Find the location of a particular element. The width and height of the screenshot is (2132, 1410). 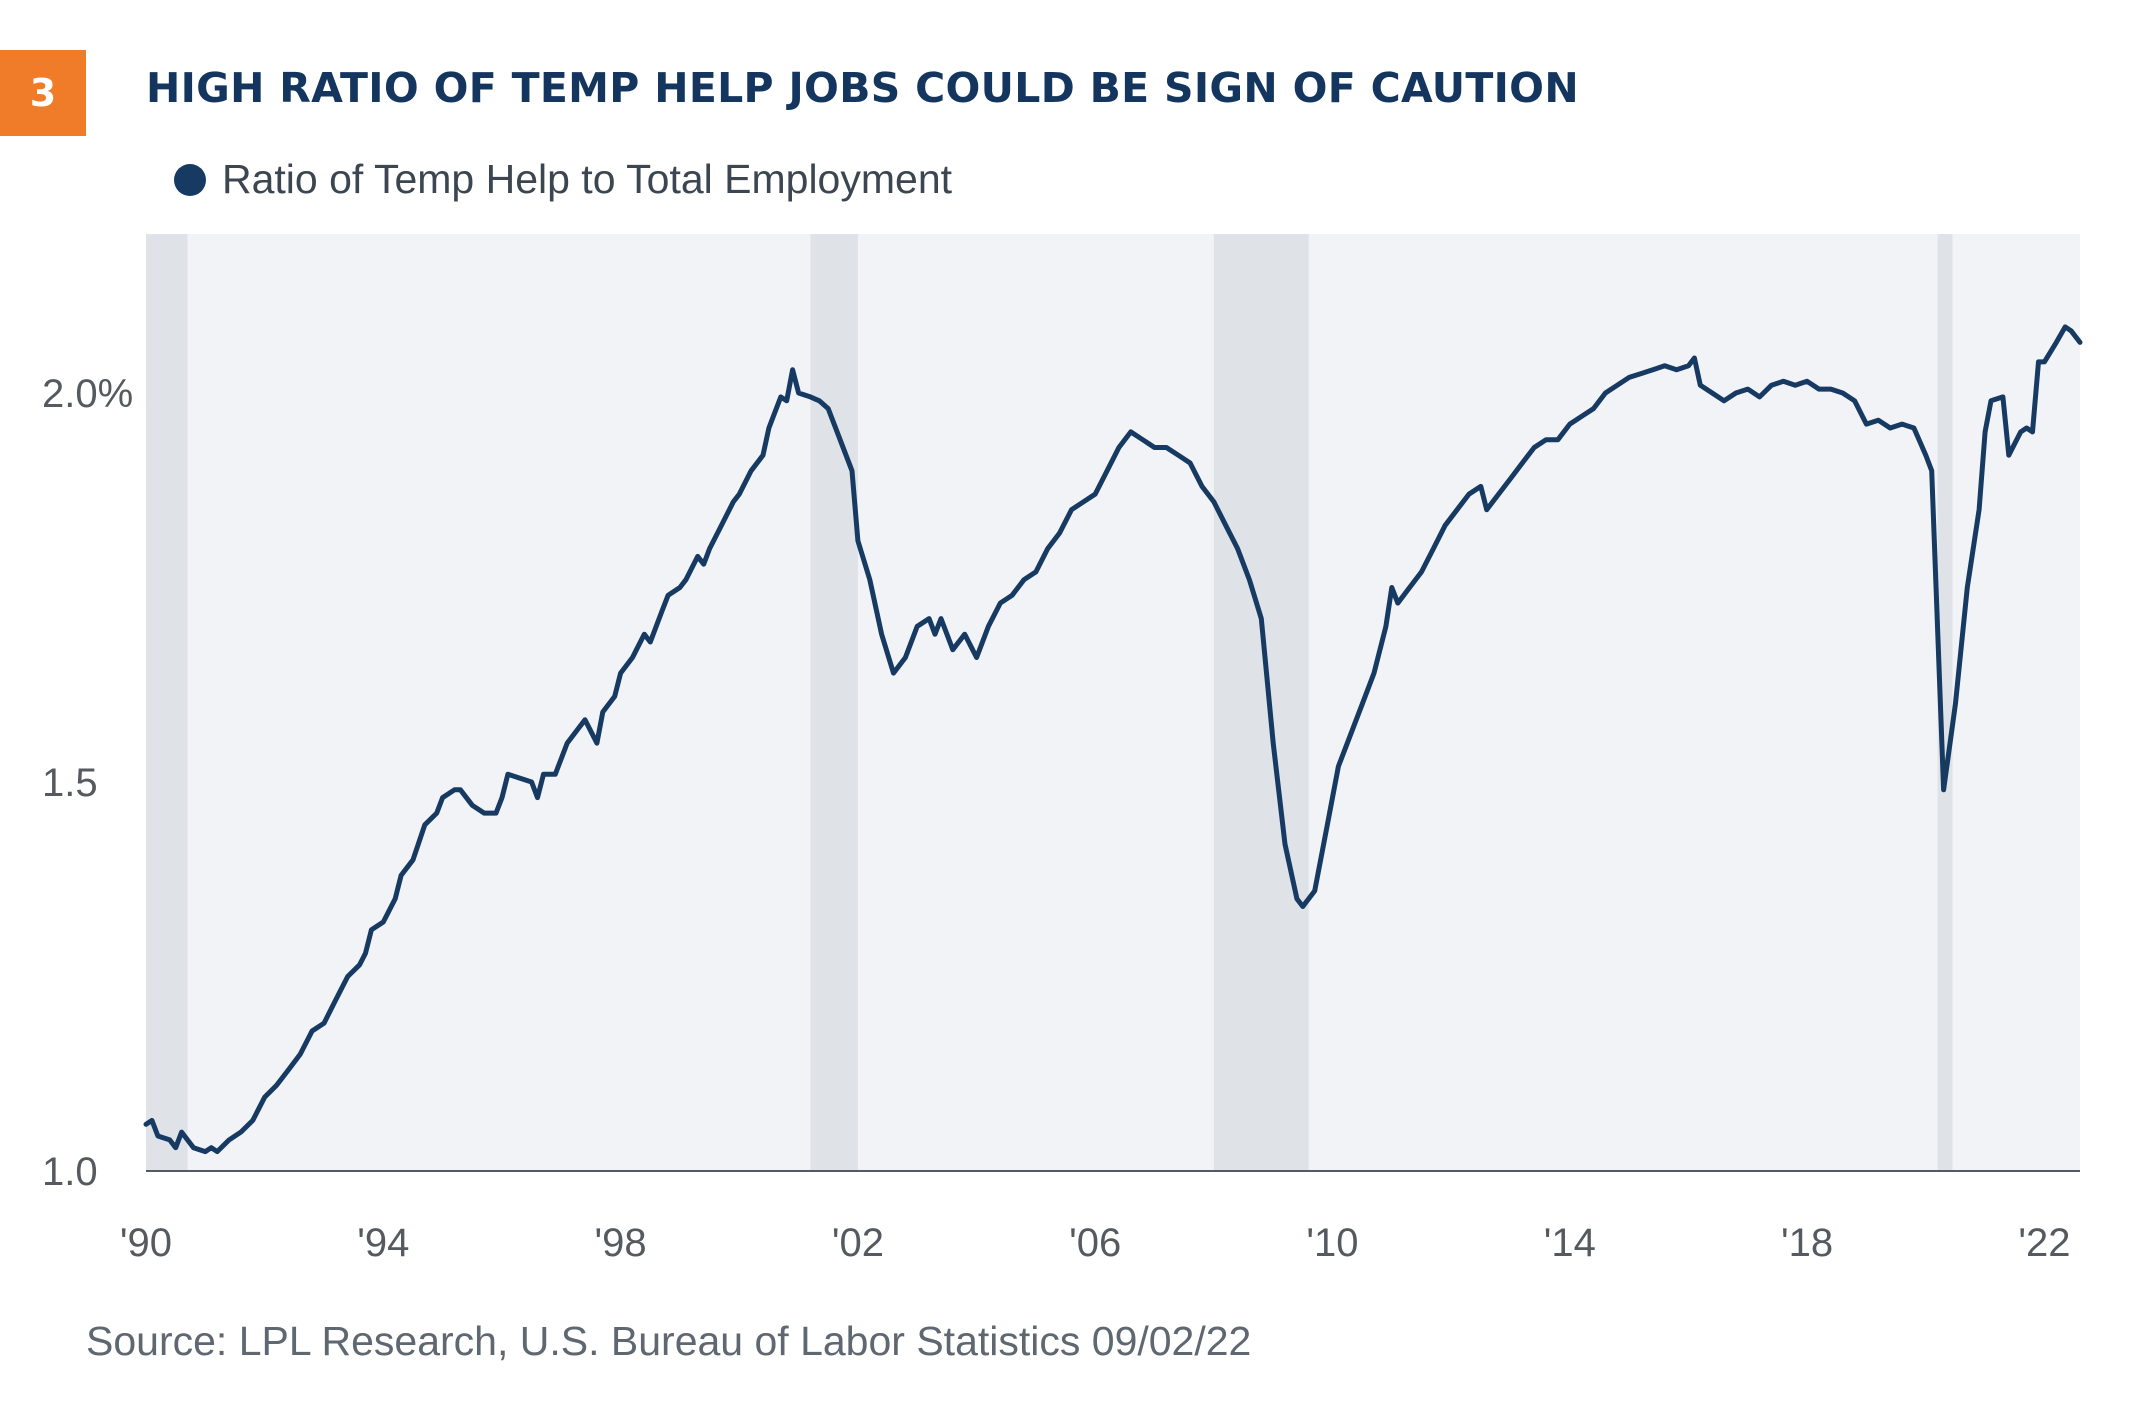

figure-number: 3 is located at coordinates (43, 93).